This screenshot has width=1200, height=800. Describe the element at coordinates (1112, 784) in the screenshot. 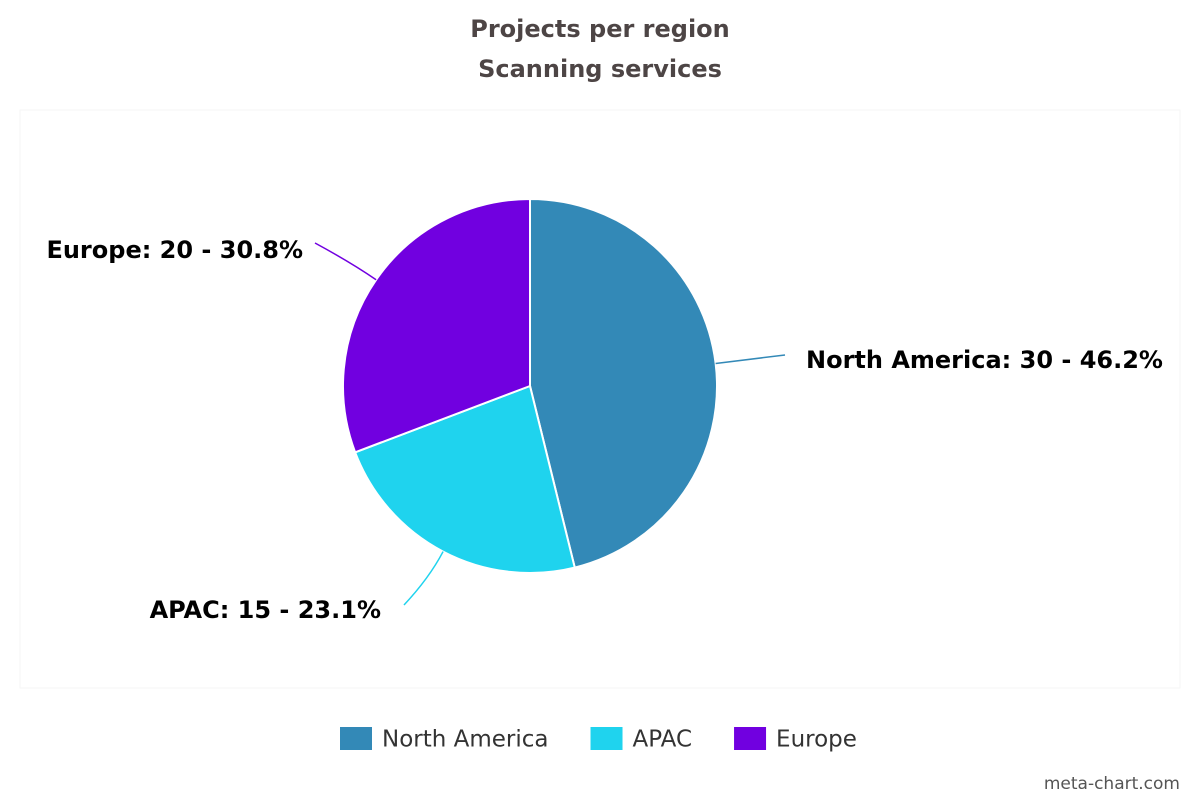

I see `credit: meta-chart.com` at that location.